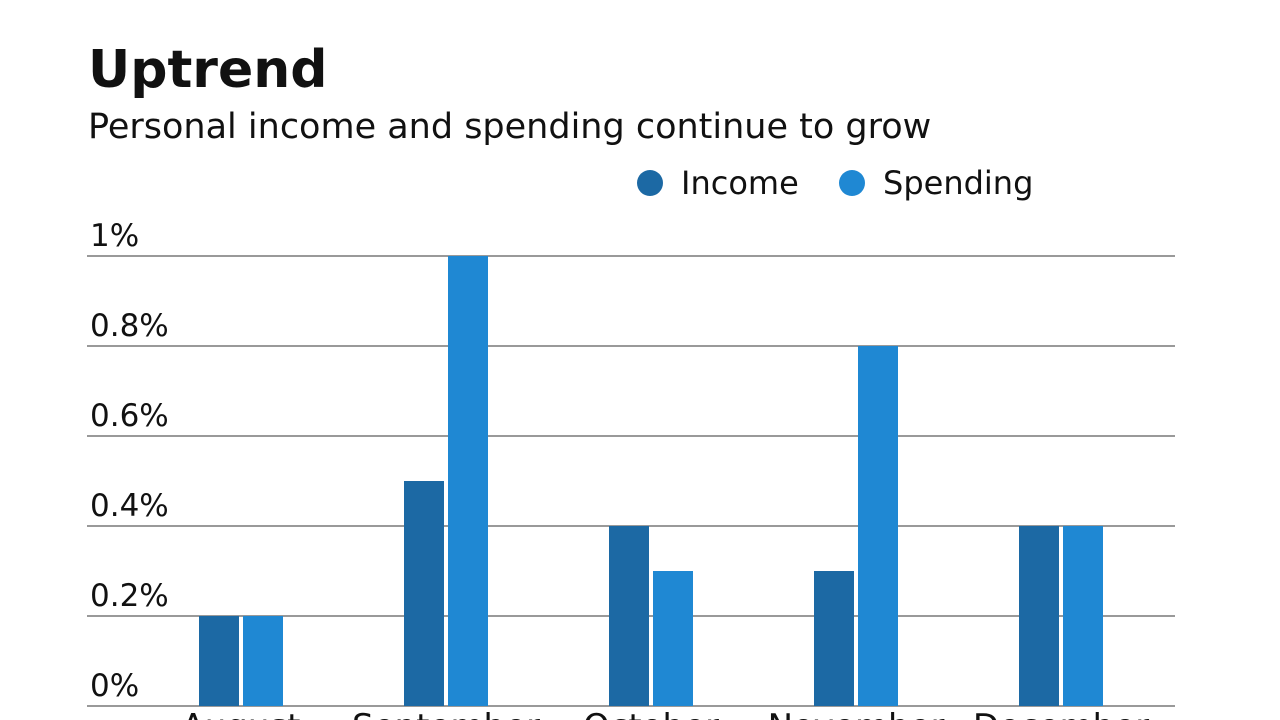 The height and width of the screenshot is (720, 1280). What do you see at coordinates (129, 506) in the screenshot?
I see `y-tick-label: 0.4%` at bounding box center [129, 506].